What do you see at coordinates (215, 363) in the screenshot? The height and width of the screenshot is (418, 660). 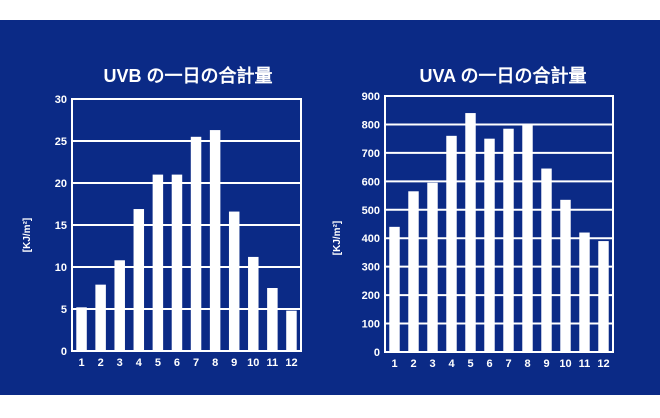 I see `uvb-x-tick-label: 8` at bounding box center [215, 363].